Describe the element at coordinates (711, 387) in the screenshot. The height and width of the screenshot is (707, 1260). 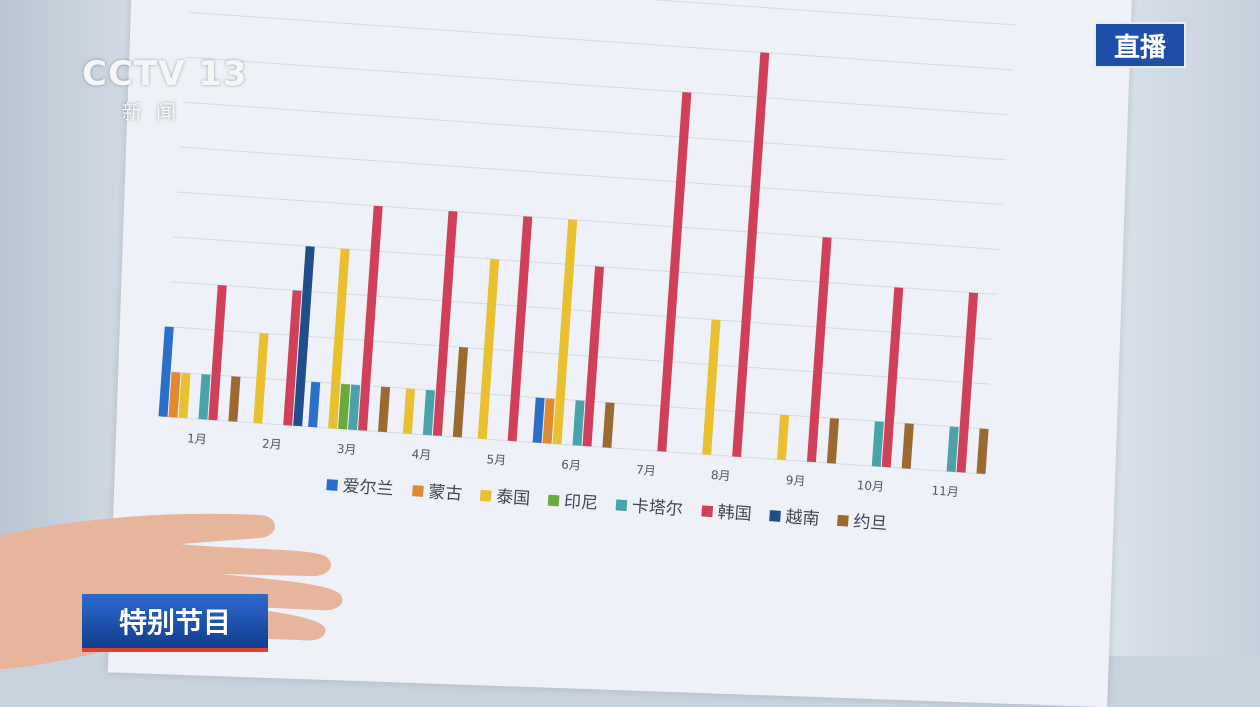
I see `bar-泰国-8月` at that location.